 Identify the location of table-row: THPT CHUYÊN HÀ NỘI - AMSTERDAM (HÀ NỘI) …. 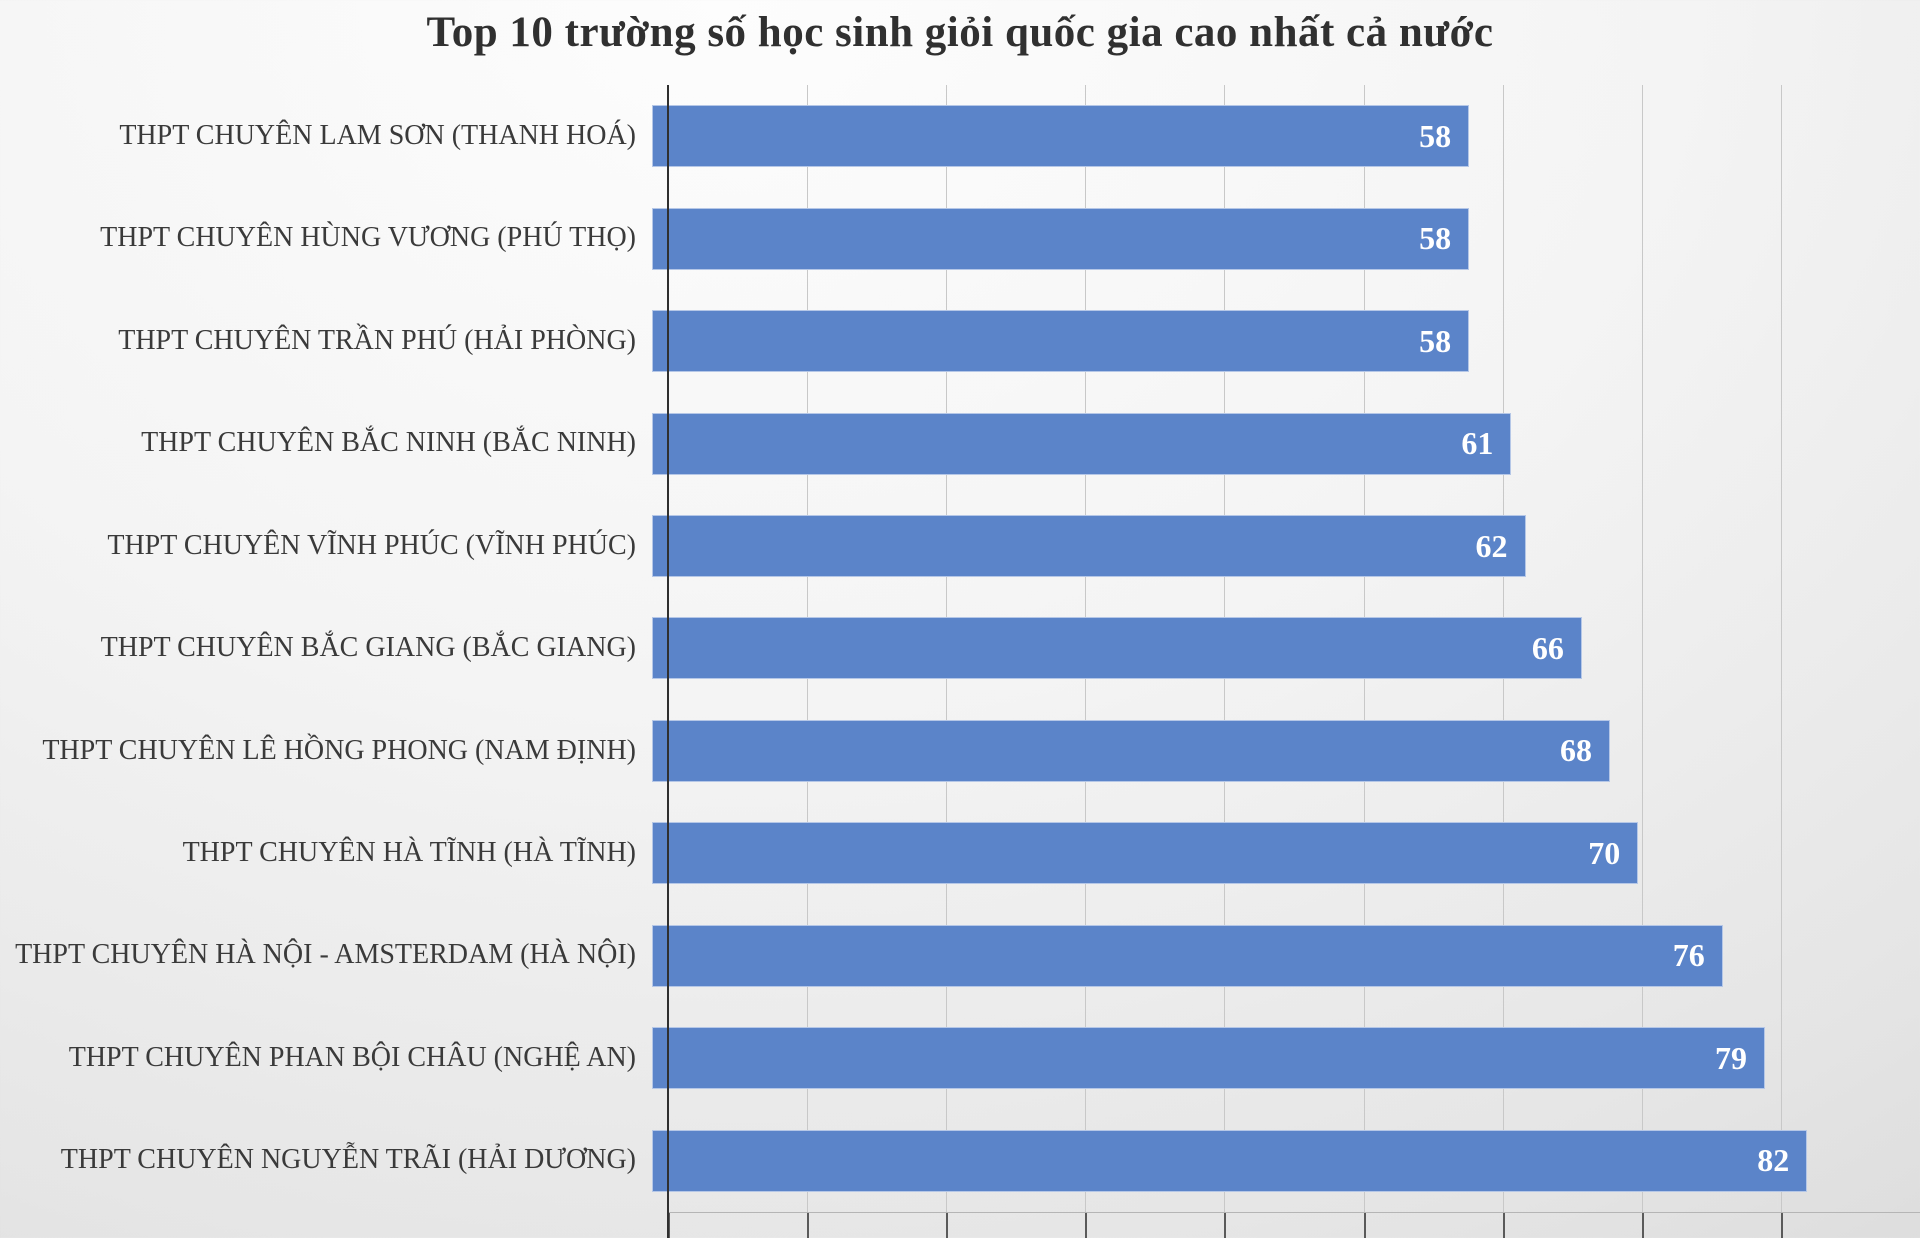
(960, 956).